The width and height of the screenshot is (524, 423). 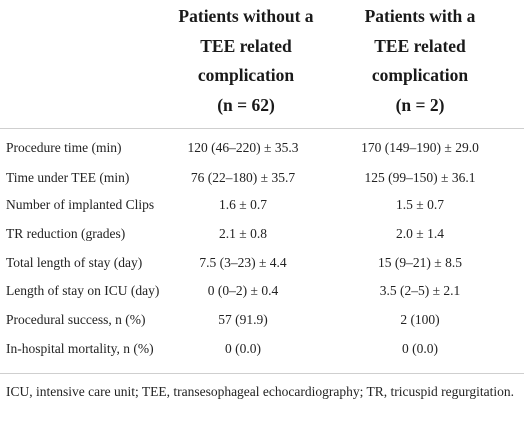 What do you see at coordinates (243, 319) in the screenshot?
I see `cell-value: 57 (91.9)` at bounding box center [243, 319].